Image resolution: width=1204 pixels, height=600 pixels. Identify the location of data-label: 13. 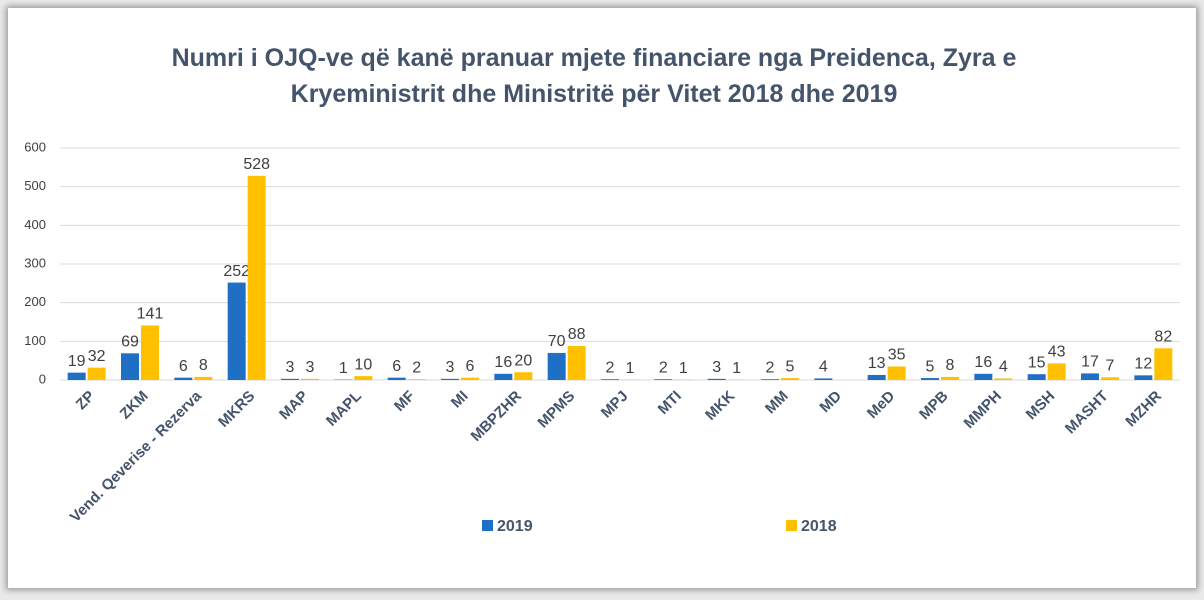
(877, 363).